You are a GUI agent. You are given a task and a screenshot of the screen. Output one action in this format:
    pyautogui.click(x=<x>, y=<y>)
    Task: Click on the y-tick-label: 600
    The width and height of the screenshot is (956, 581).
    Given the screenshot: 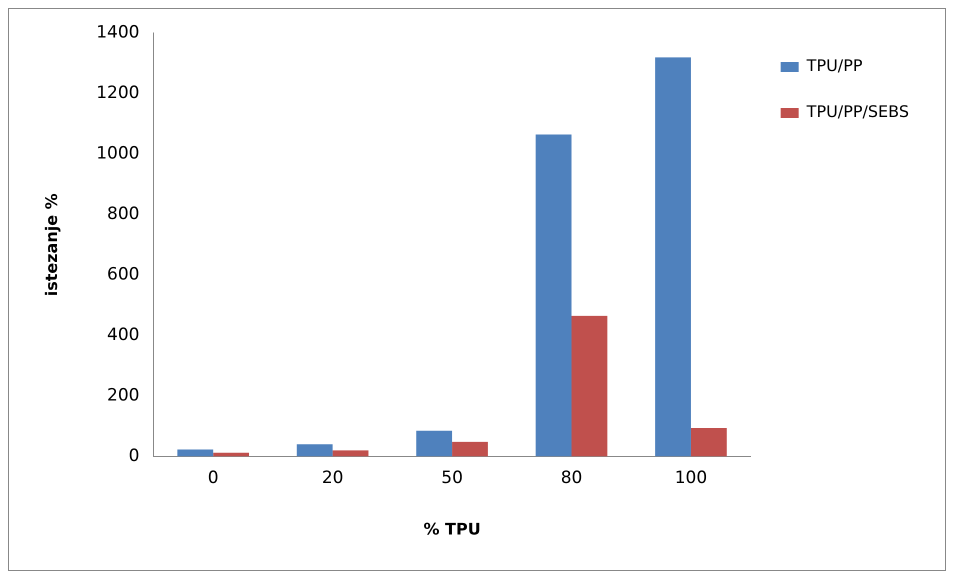 What is the action you would take?
    pyautogui.click(x=123, y=274)
    